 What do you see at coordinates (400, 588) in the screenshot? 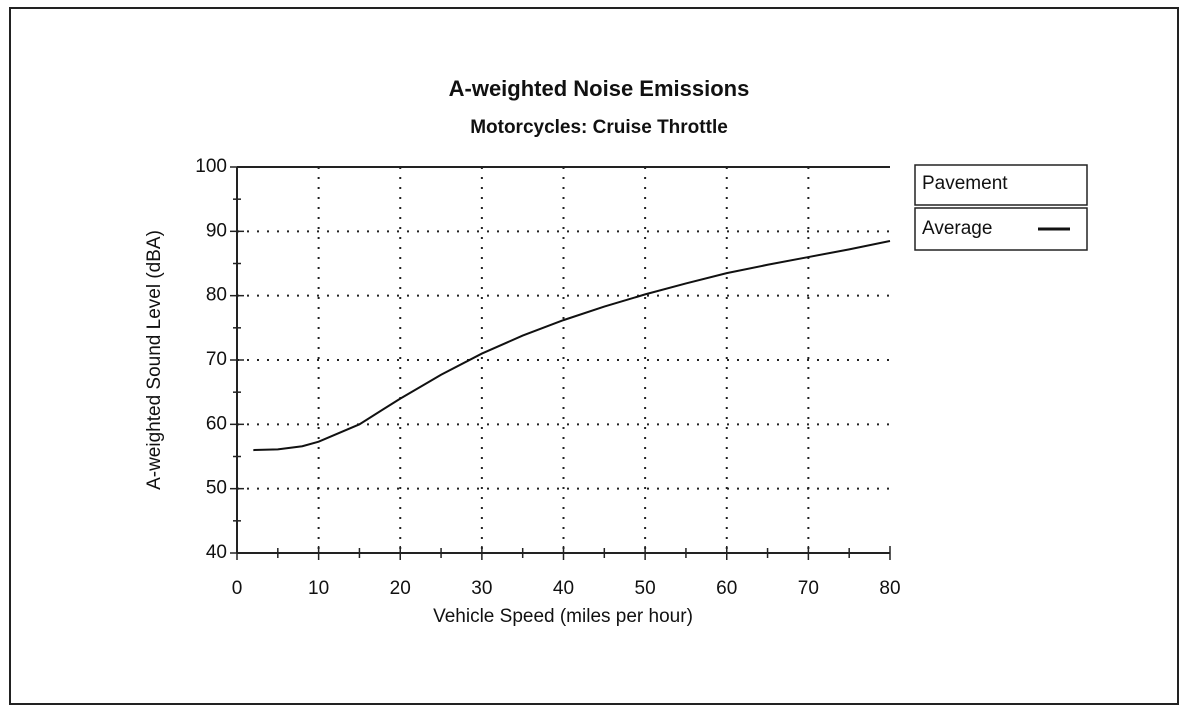
I see `x-tick-label: 20` at bounding box center [400, 588].